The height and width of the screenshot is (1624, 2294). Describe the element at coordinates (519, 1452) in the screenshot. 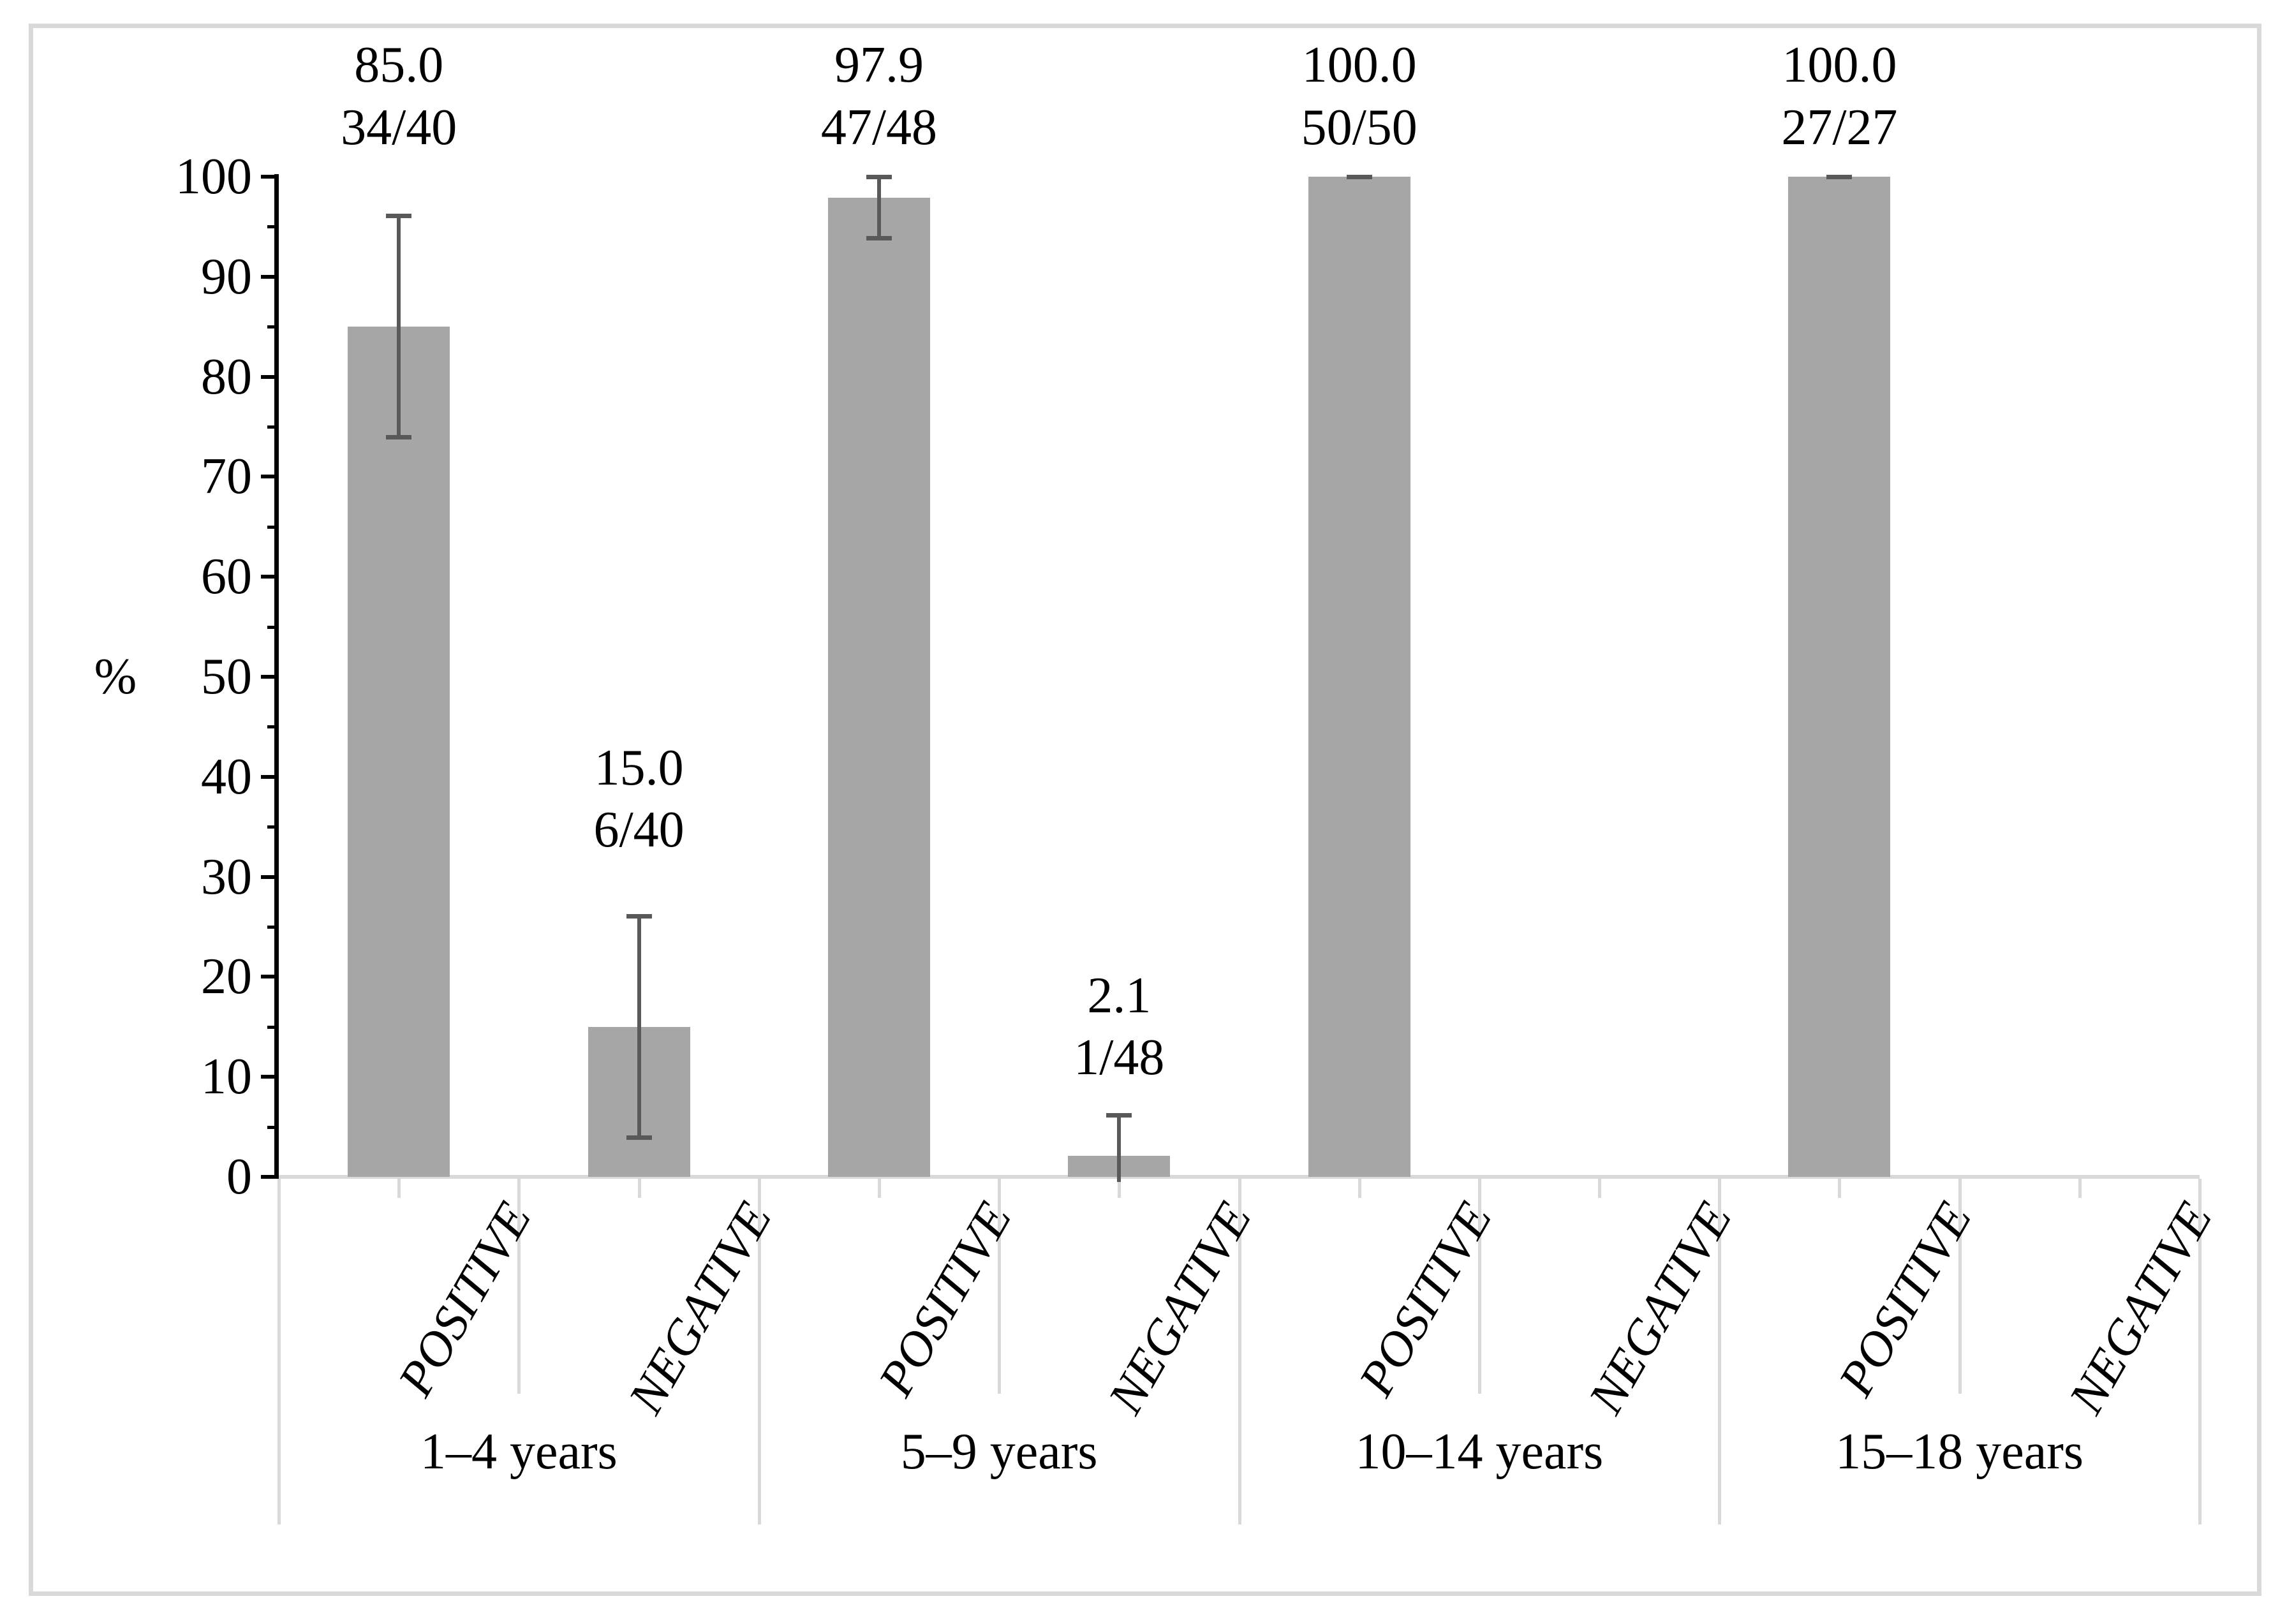

I see `group-label: 1–4 years` at that location.